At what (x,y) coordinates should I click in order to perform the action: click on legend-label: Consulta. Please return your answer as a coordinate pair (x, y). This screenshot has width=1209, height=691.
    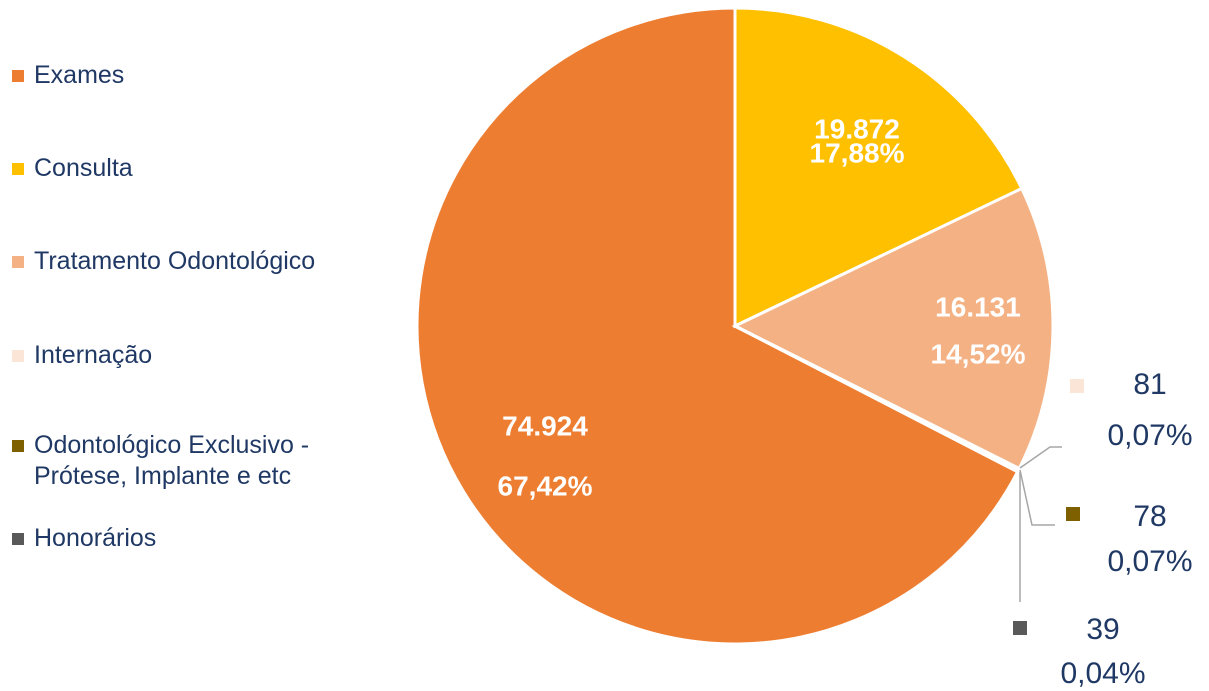
    Looking at the image, I should click on (83, 168).